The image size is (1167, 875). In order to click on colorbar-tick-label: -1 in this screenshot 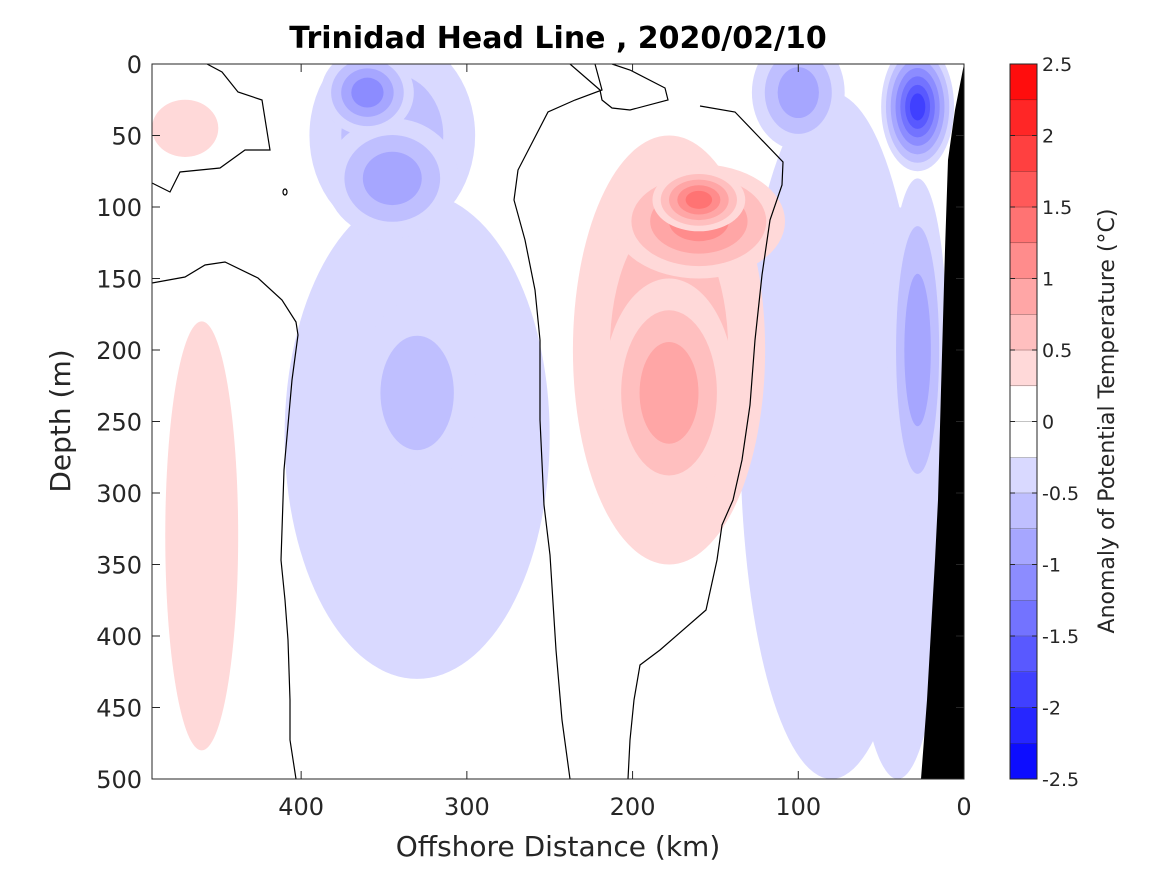, I will do `click(1051, 566)`.